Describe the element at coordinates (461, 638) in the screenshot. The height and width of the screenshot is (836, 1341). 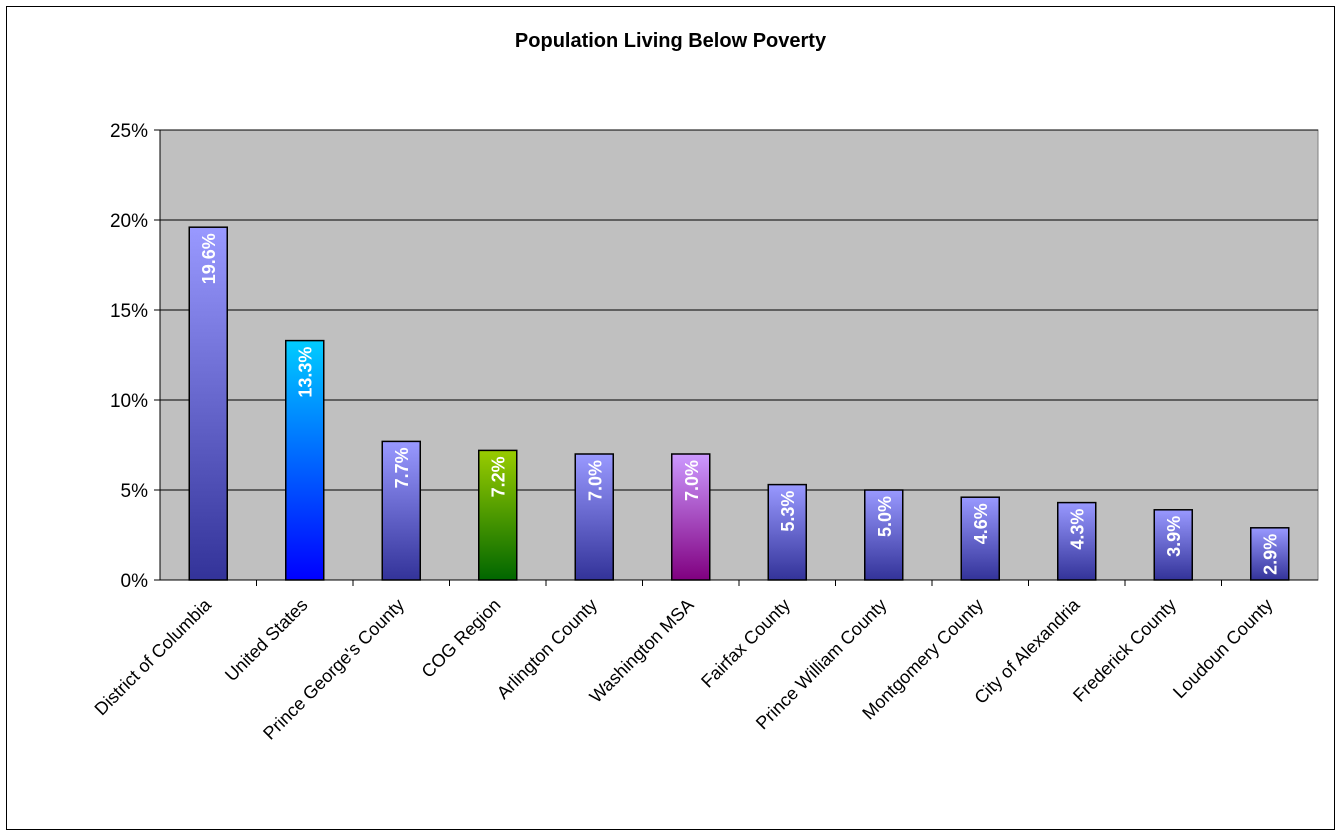
I see `x-tick-label: COG Region` at that location.